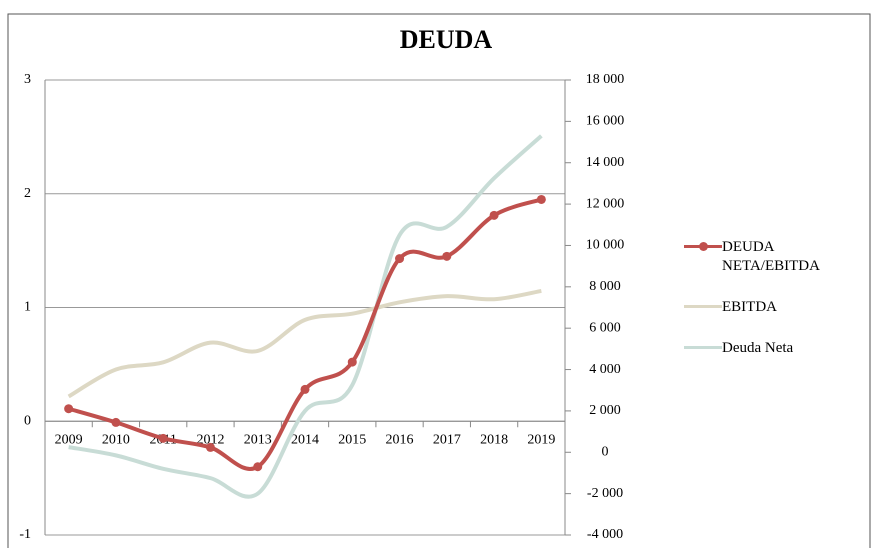  I want to click on series-line, so click(304, 343).